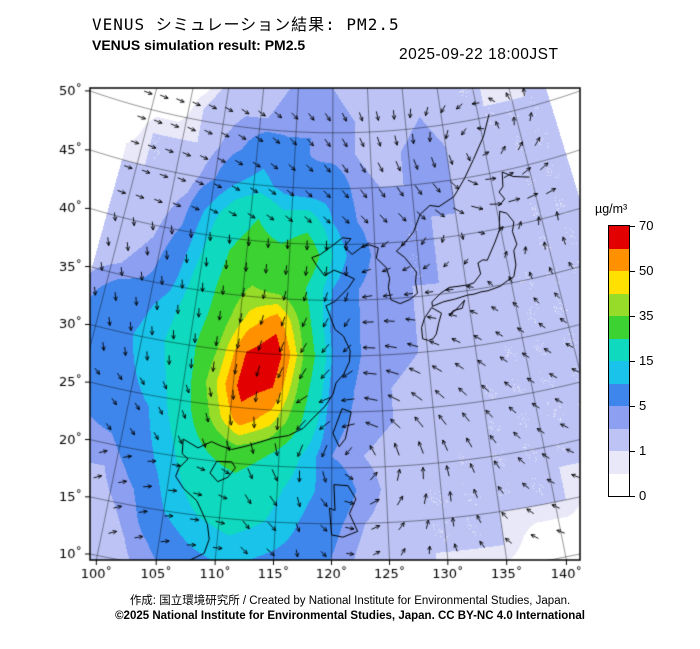 The height and width of the screenshot is (649, 700). I want to click on title-japanese: VENUS シミュレーション結果: PM2.5, so click(246, 24).